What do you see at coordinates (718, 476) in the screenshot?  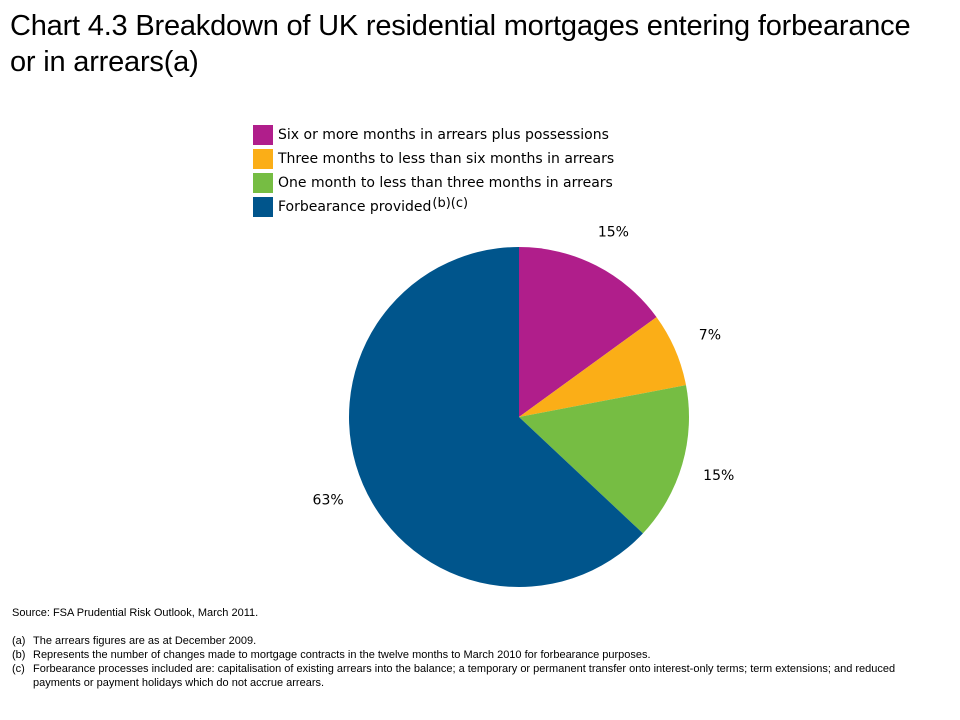 I see `pie-label-one-month: 15%` at bounding box center [718, 476].